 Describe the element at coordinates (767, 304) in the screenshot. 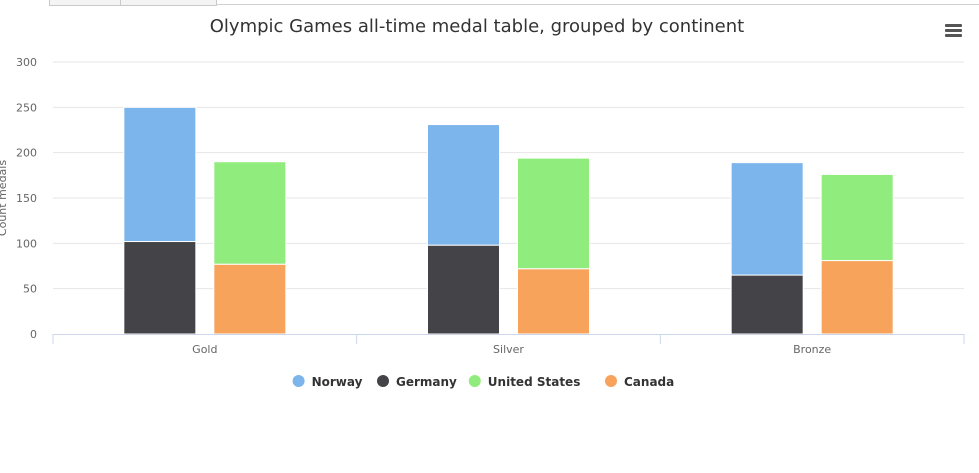

I see `bar-germany-bronze` at that location.